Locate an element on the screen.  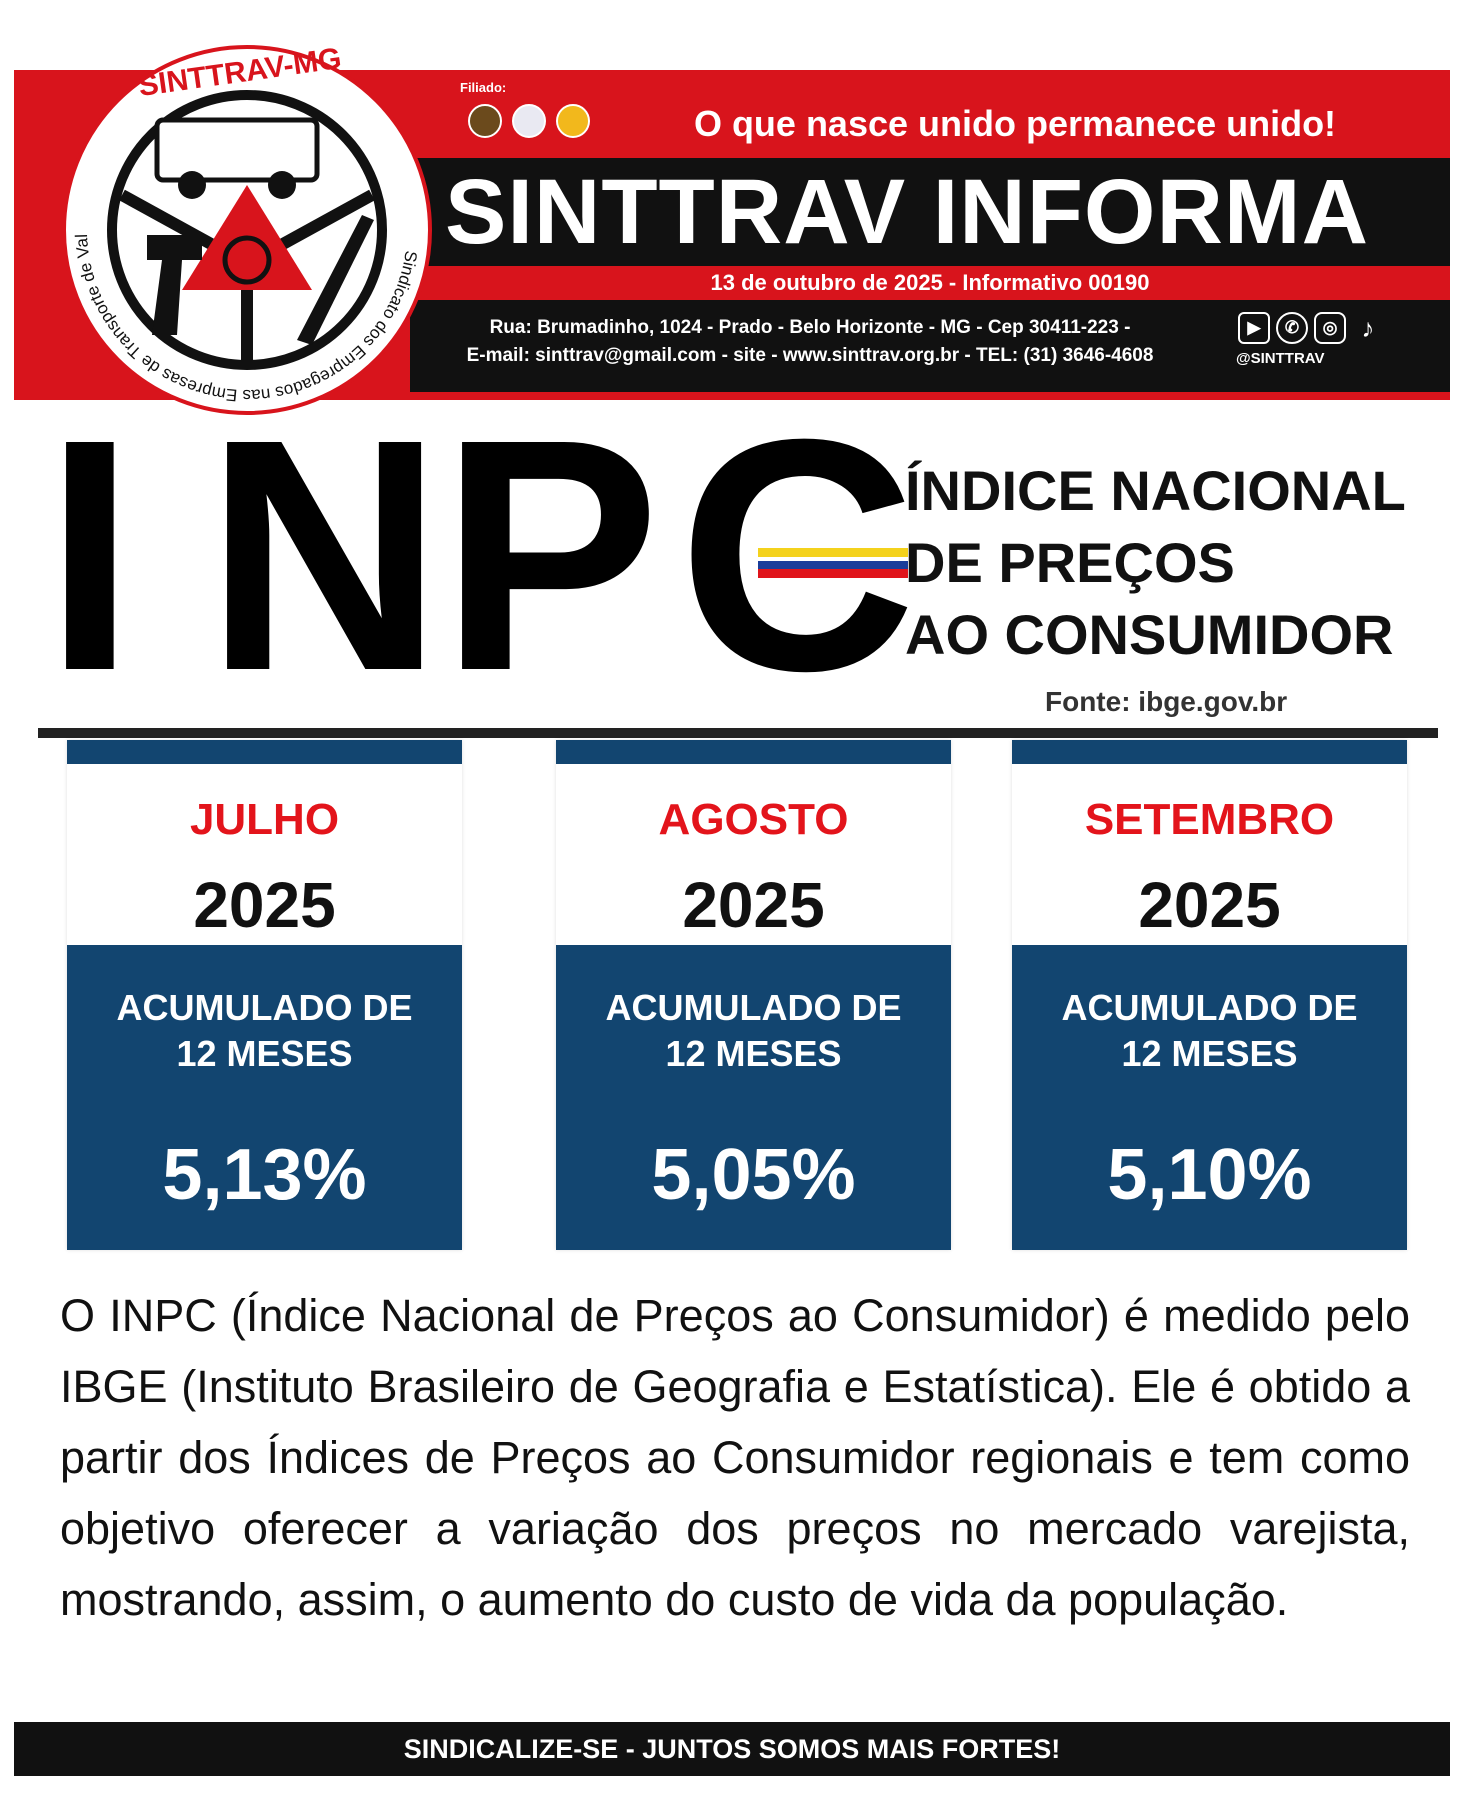
whatsapp-icon: ✆ is located at coordinates (1292, 328).